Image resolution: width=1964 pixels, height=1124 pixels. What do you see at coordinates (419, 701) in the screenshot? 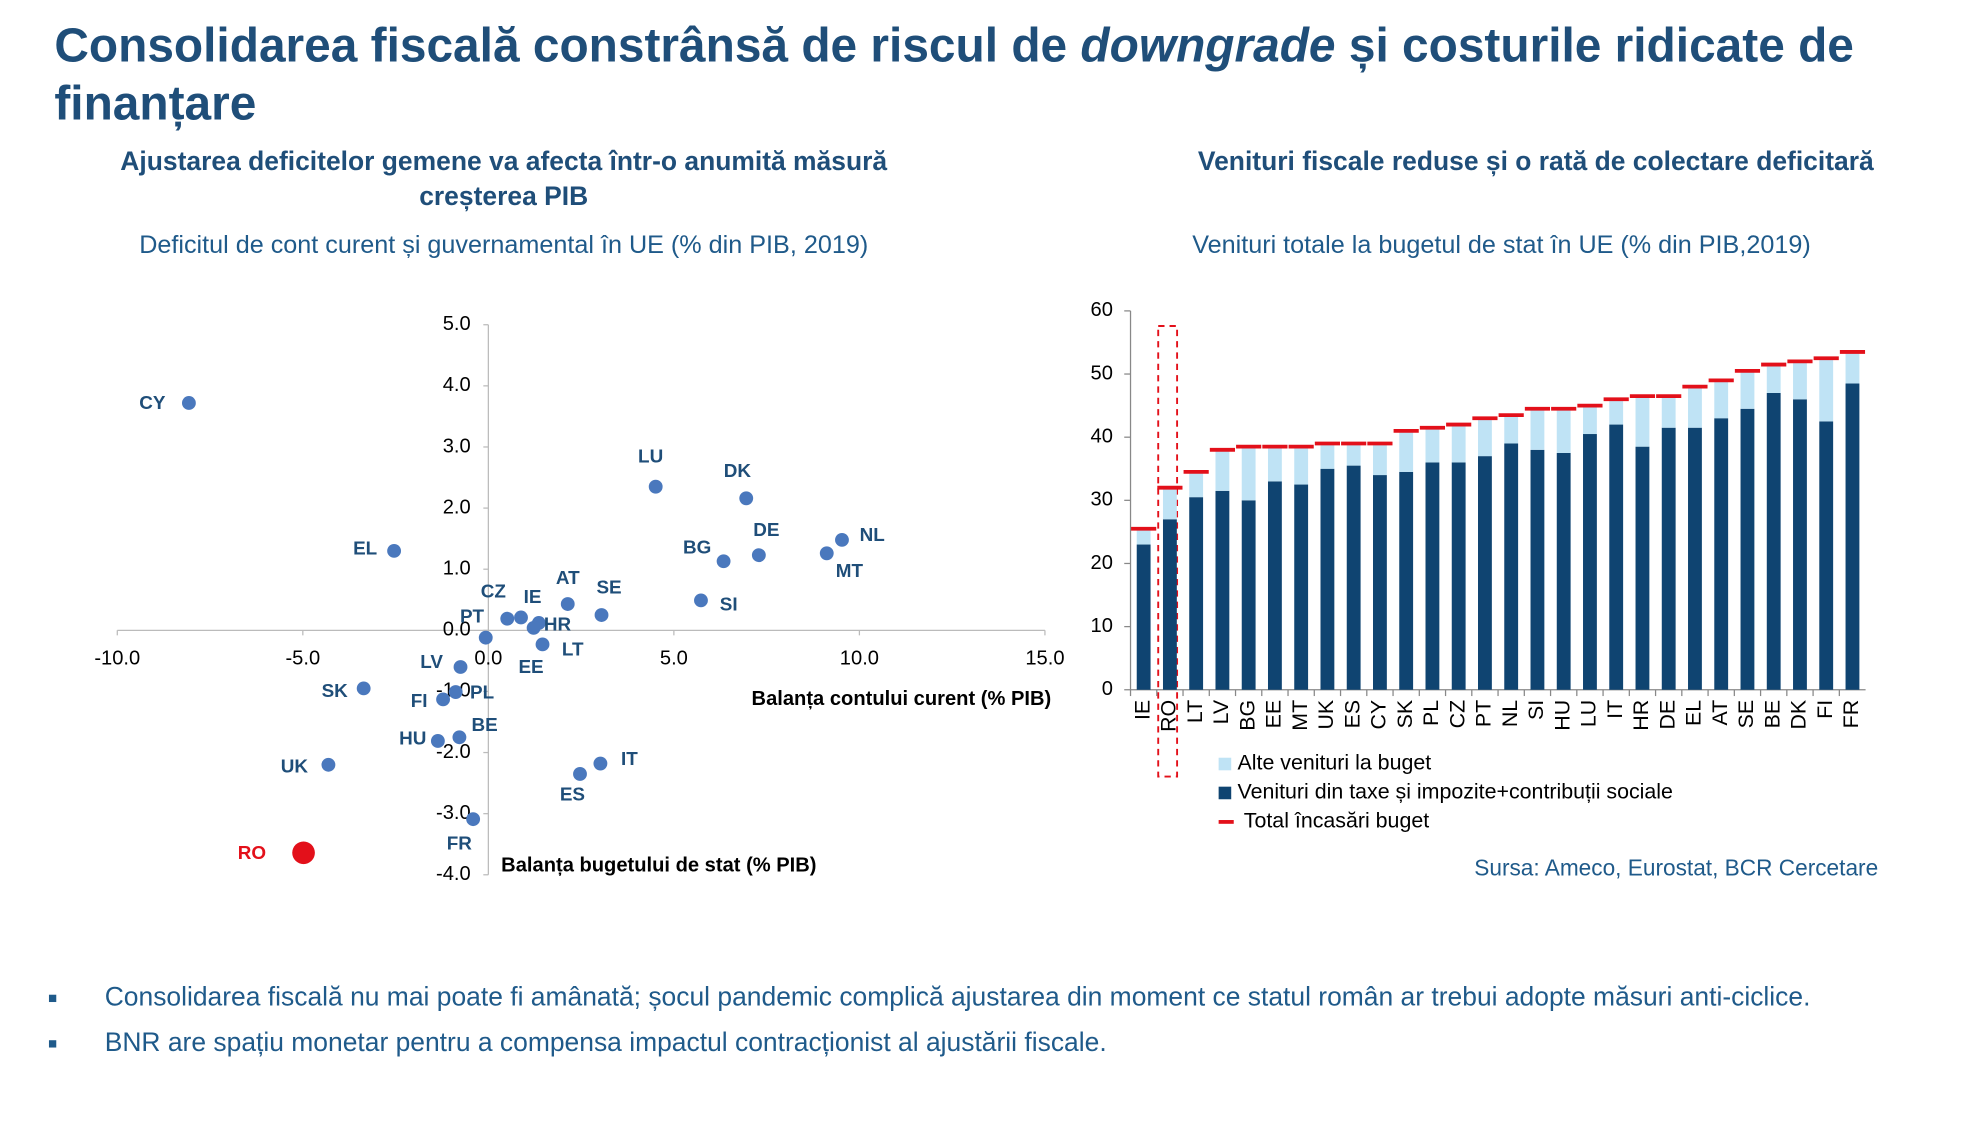
I see `point-label: FI` at bounding box center [419, 701].